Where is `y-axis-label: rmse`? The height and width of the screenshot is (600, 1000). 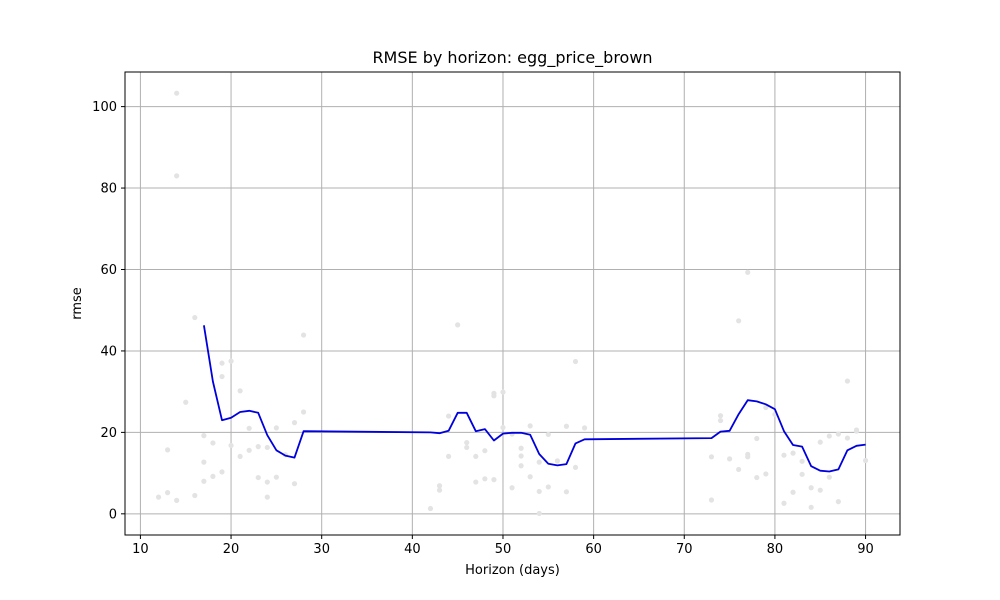
y-axis-label: rmse is located at coordinates (77, 303).